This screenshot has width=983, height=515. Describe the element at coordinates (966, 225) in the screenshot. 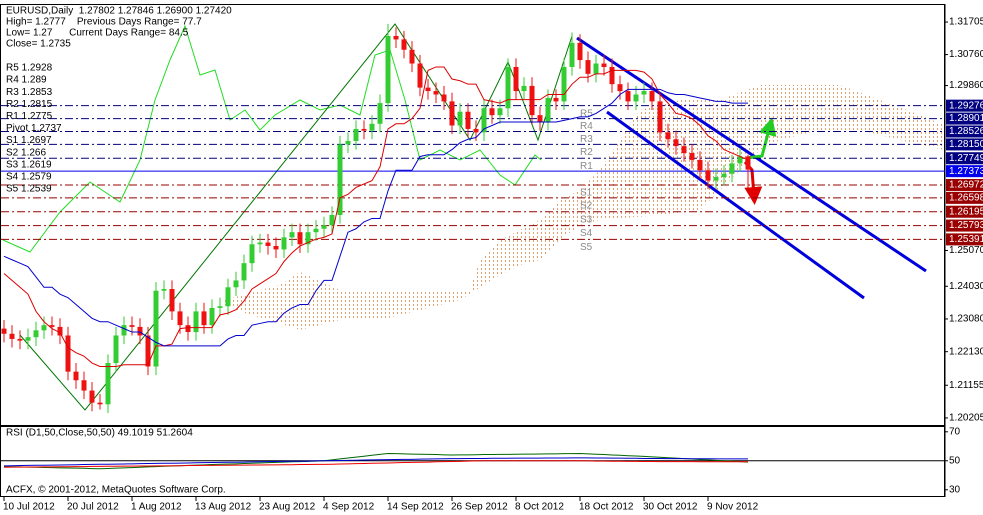

I see `pivot-level-value: 1.25793` at that location.